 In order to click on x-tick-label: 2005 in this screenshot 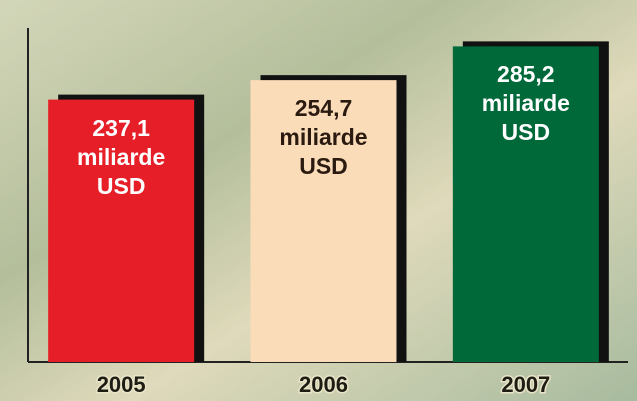, I will do `click(121, 384)`.